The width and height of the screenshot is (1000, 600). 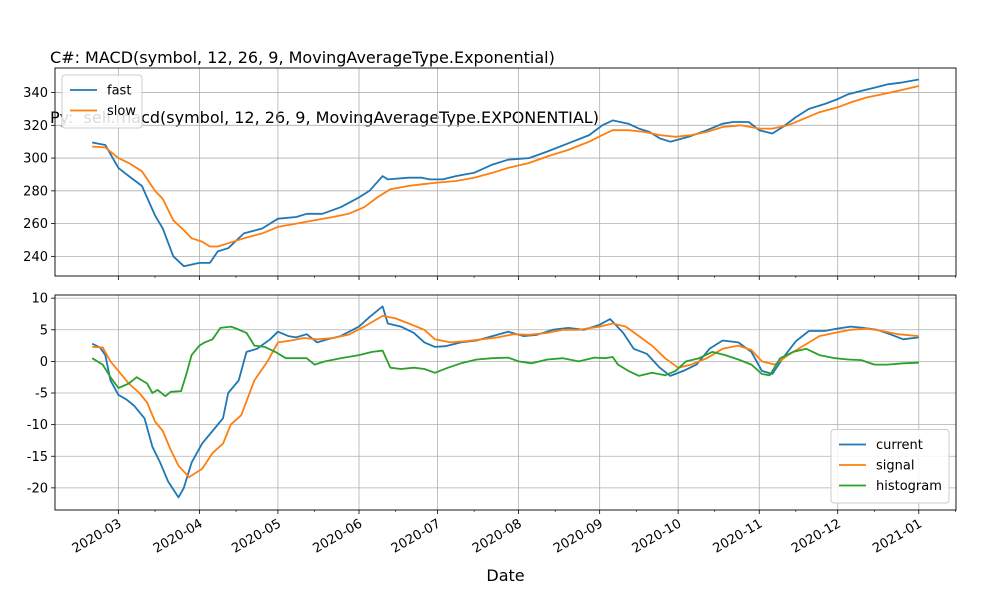 I want to click on y-tick-label: 280, so click(x=35, y=191).